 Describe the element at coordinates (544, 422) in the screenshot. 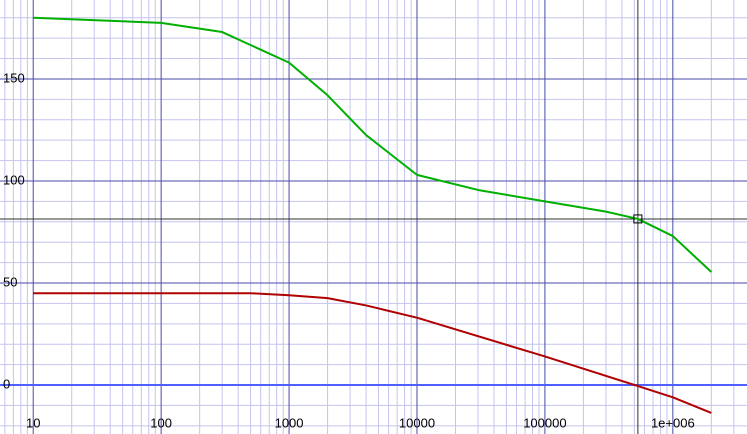

I see `x-tick-label: 100000` at that location.